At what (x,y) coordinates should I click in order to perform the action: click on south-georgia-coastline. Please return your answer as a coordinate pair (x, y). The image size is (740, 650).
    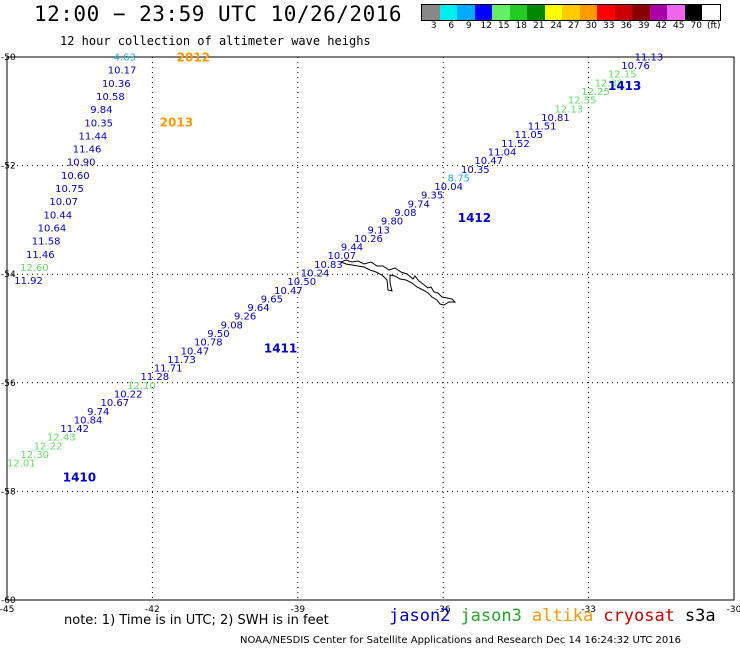
    Looking at the image, I should click on (398, 282).